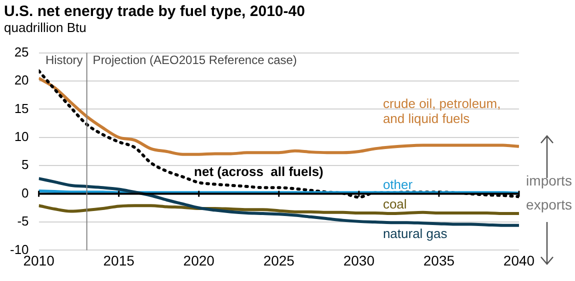 The image size is (575, 281). What do you see at coordinates (549, 204) in the screenshot?
I see `text: exports` at bounding box center [549, 204].